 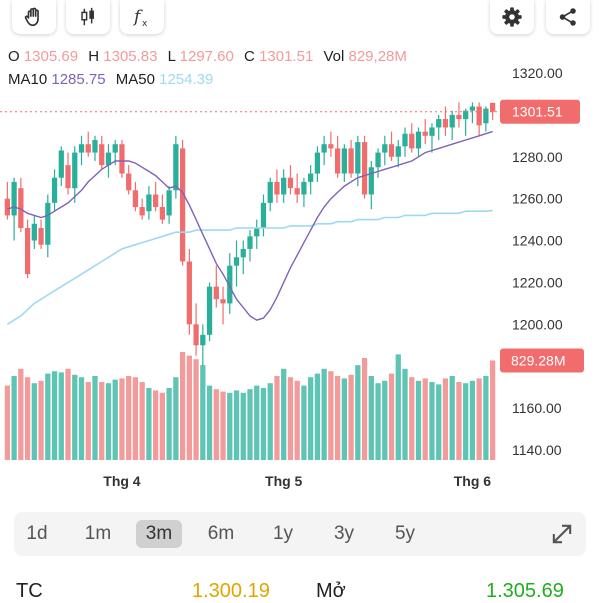 What do you see at coordinates (562, 534) in the screenshot?
I see `expand-icon` at bounding box center [562, 534].